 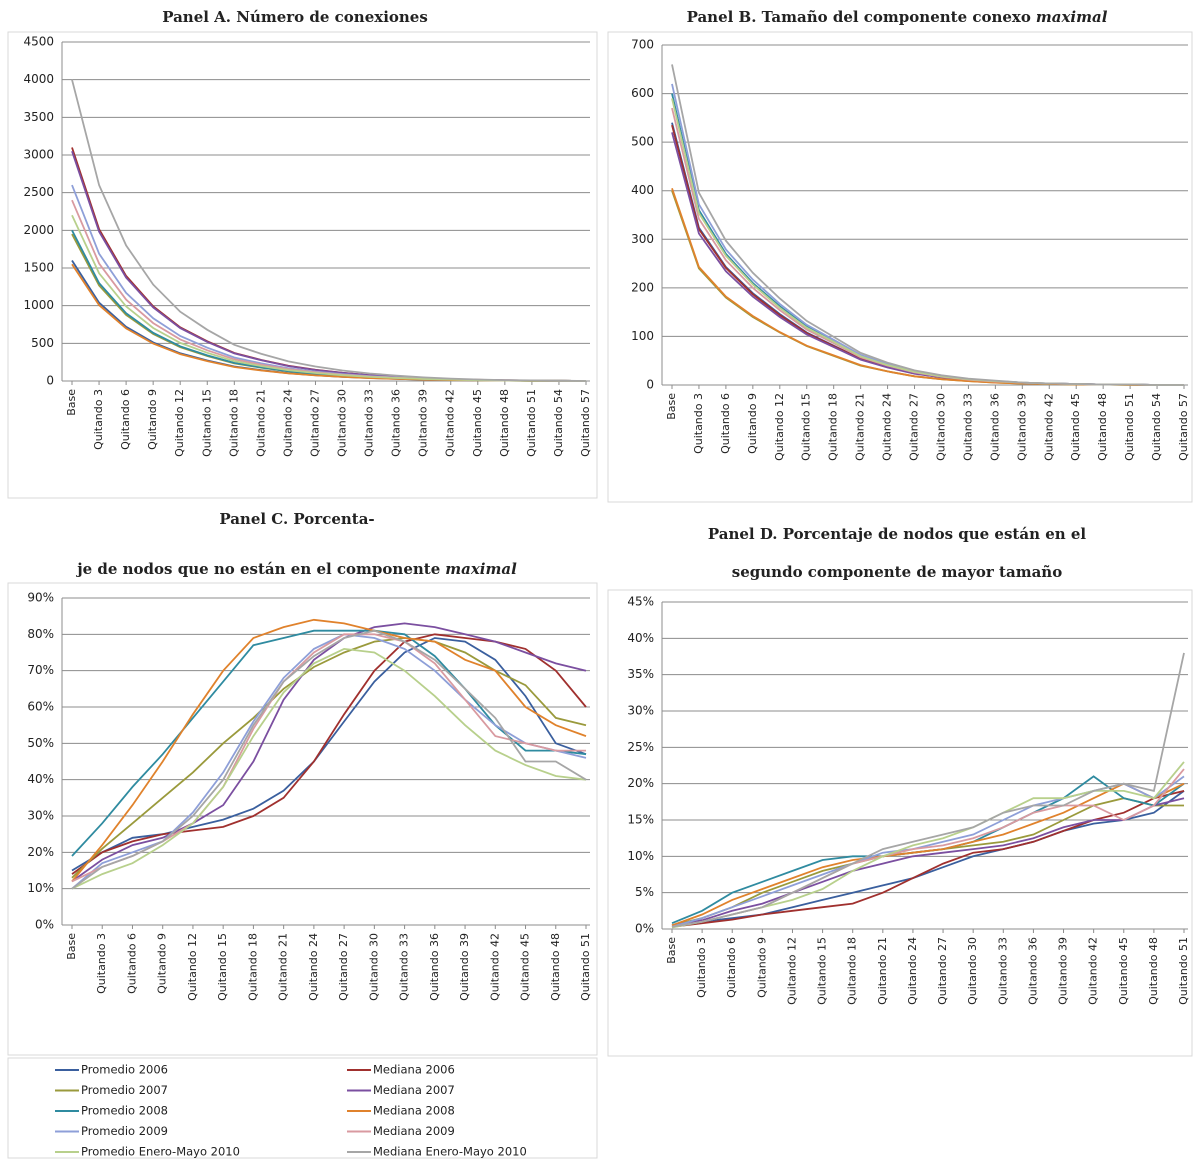 I want to click on y-tick-label: 15%, so click(x=640, y=820).